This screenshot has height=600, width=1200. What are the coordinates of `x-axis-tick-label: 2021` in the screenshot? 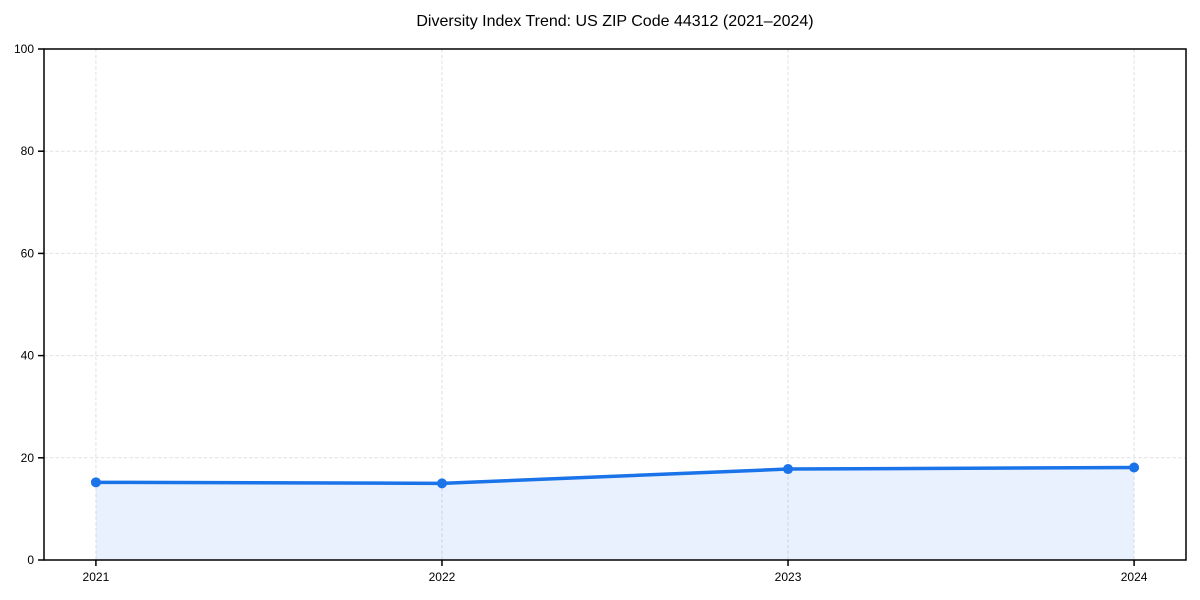 It's located at (96, 577).